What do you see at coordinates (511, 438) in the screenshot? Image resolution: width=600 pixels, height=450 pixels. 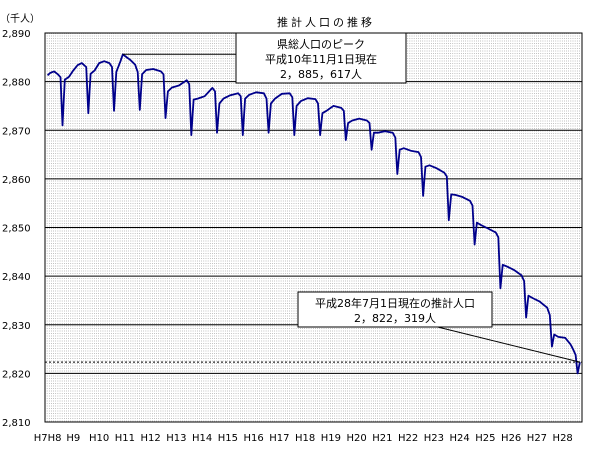 I see `x-tick-label: H26` at bounding box center [511, 438].